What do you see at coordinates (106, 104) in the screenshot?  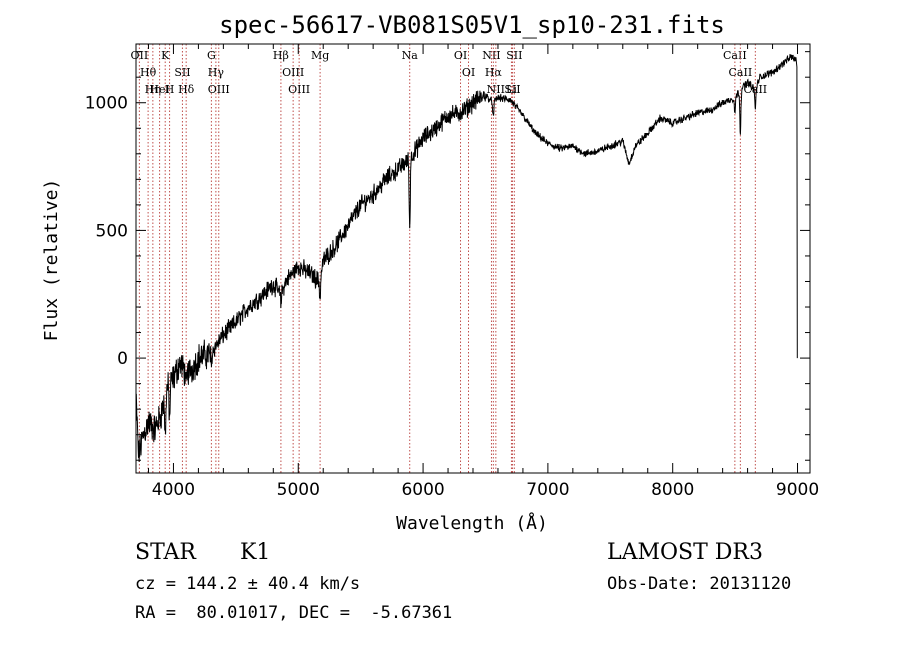 I see `y-tick-label: 1000` at bounding box center [106, 104].